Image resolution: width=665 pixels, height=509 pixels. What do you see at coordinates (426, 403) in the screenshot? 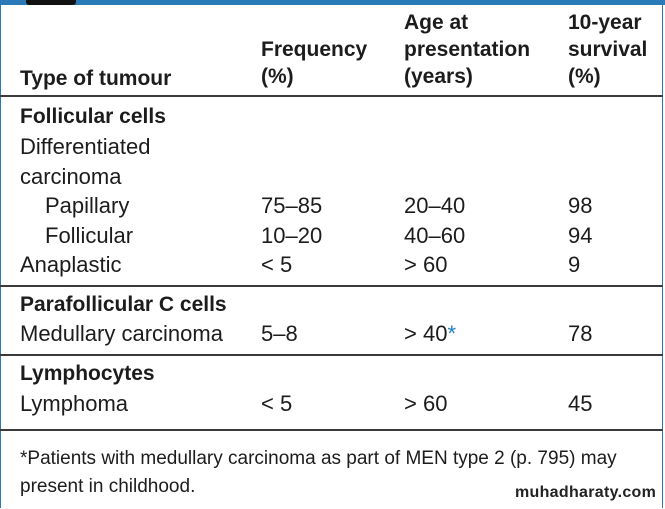
I see `lymphoma-age: > 60` at bounding box center [426, 403].